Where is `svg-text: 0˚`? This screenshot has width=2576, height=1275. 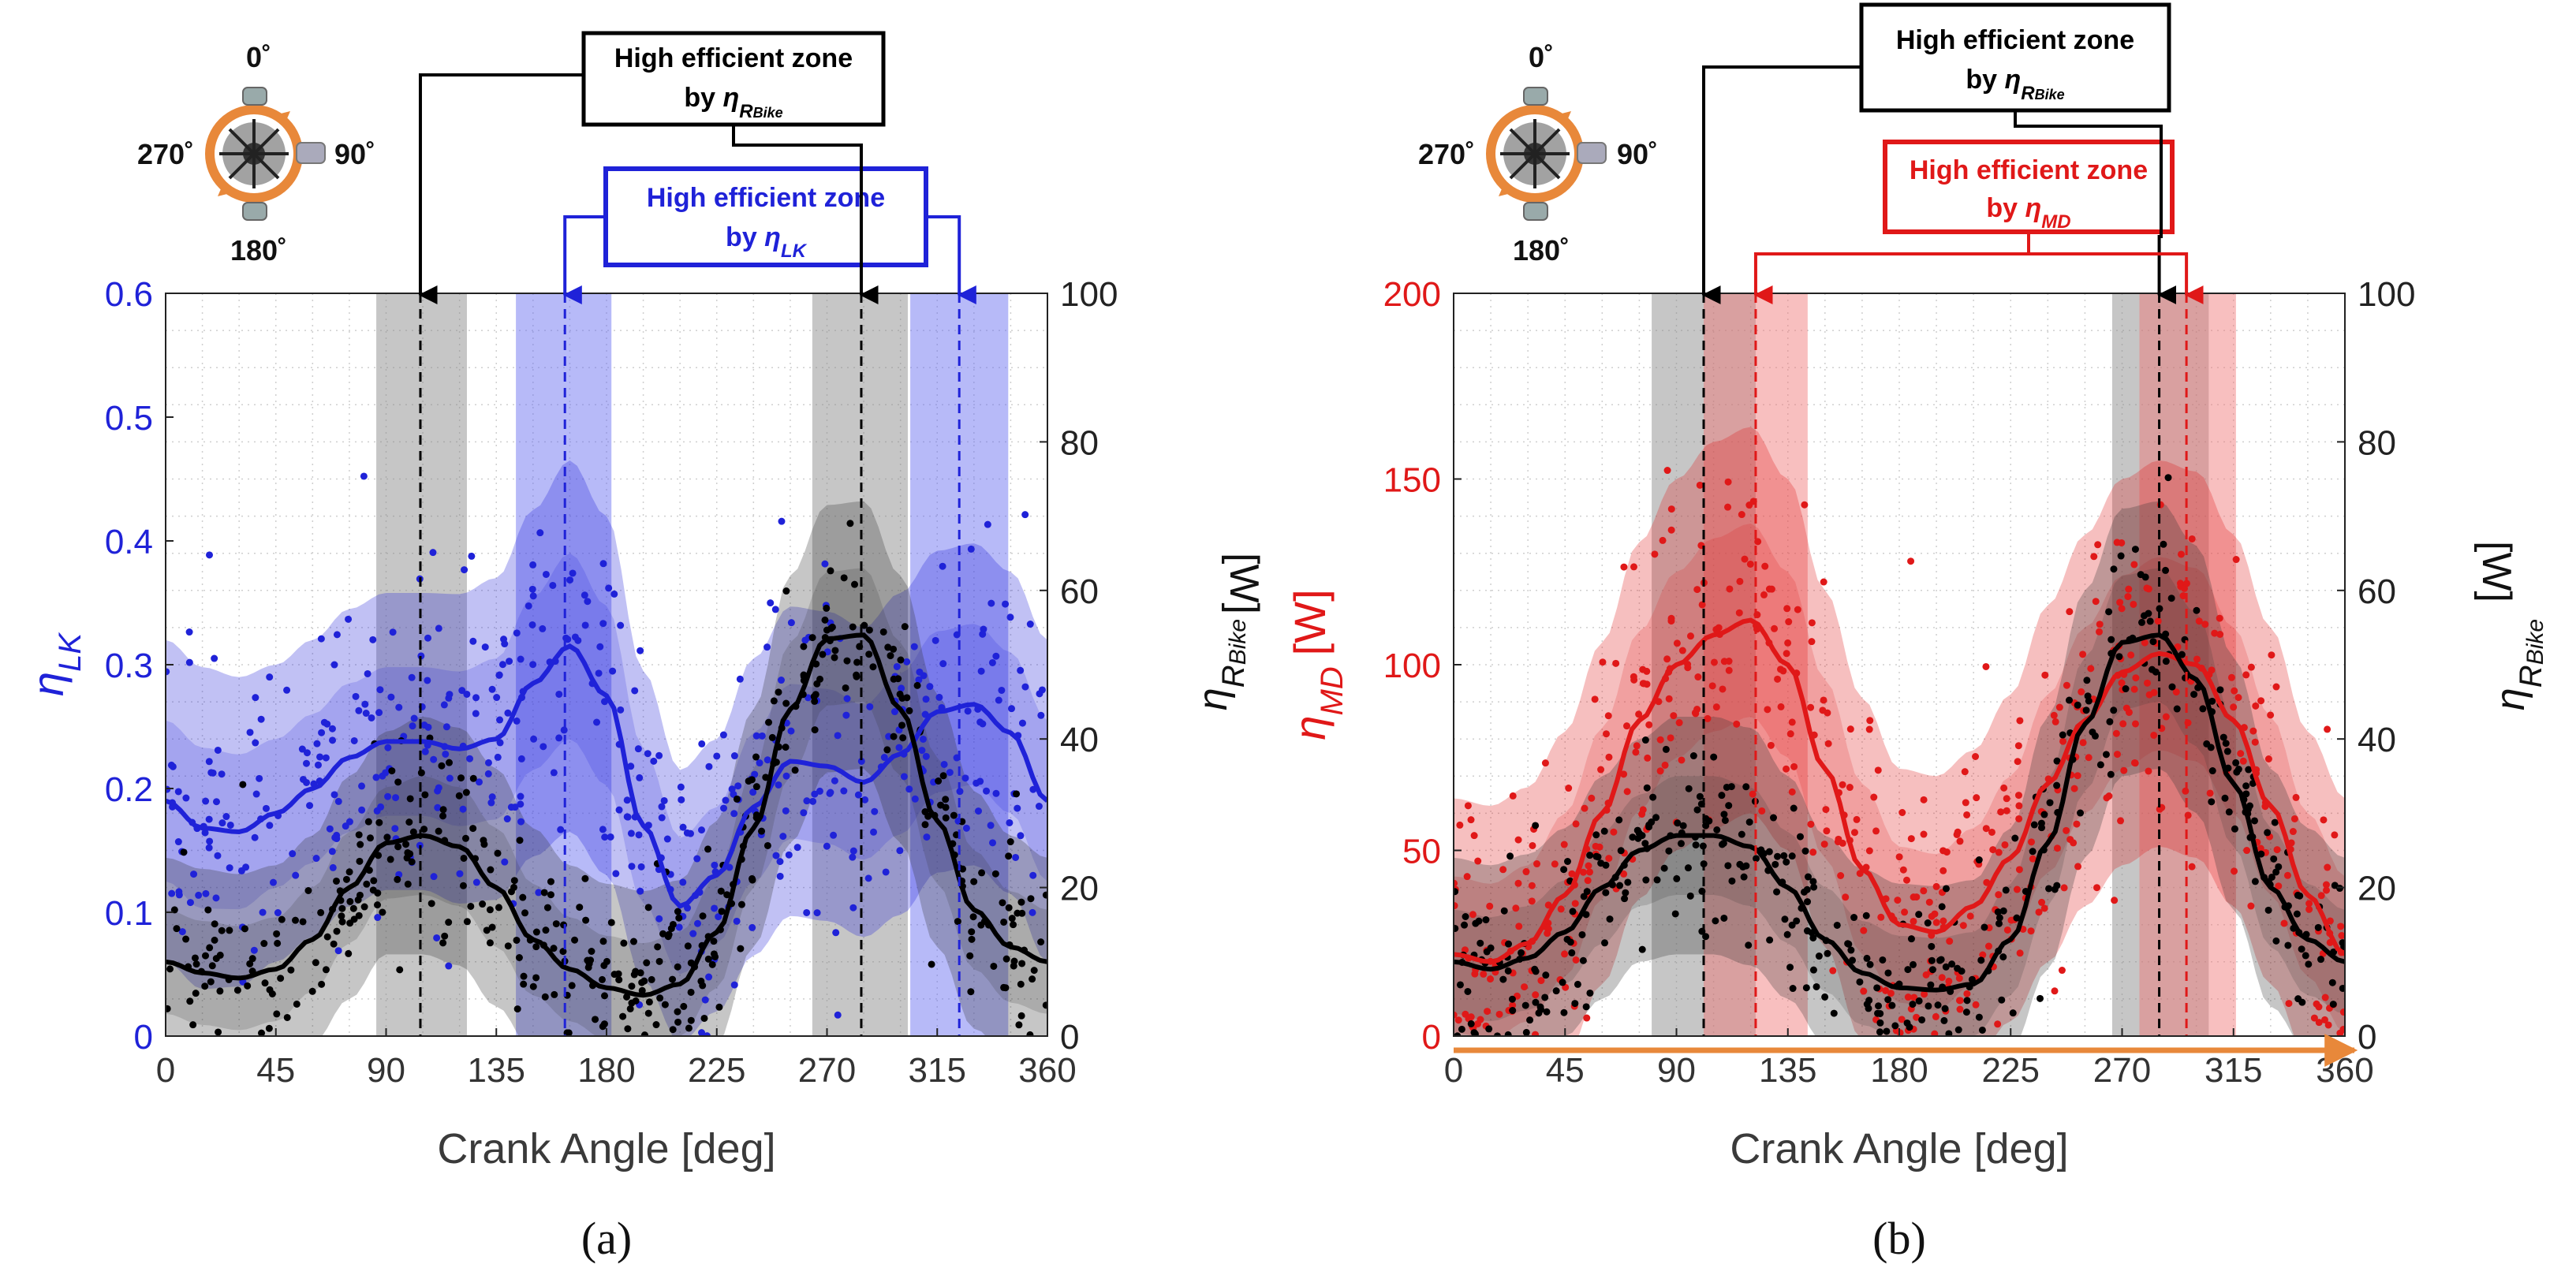 svg-text: 0˚ is located at coordinates (1541, 57).